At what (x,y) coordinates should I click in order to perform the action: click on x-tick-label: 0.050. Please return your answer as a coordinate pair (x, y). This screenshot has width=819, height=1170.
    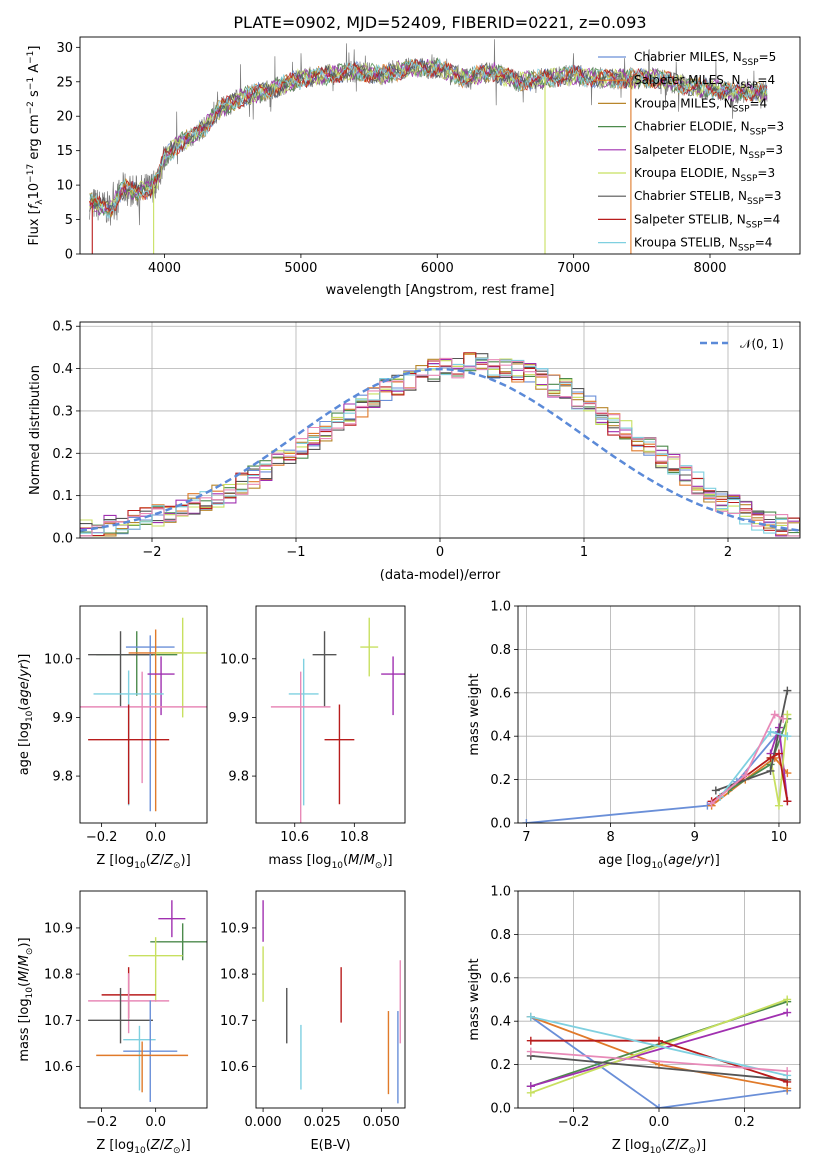
    Looking at the image, I should click on (381, 1122).